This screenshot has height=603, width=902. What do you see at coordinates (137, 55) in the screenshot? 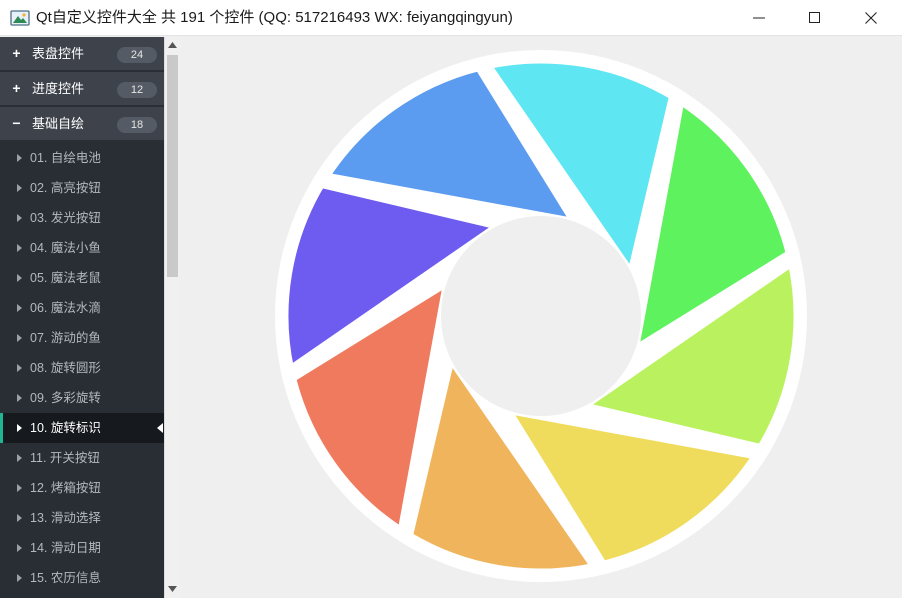
I see `nav-group-count-badge: 24` at bounding box center [137, 55].